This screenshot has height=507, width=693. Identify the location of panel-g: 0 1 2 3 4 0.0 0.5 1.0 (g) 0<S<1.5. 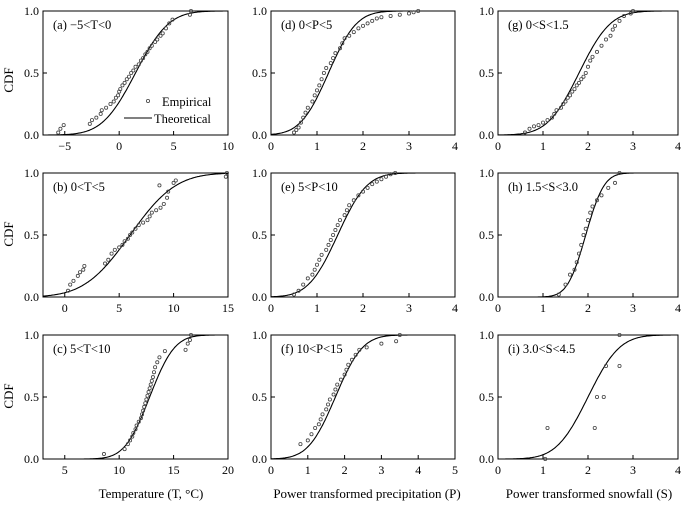
(580, 78).